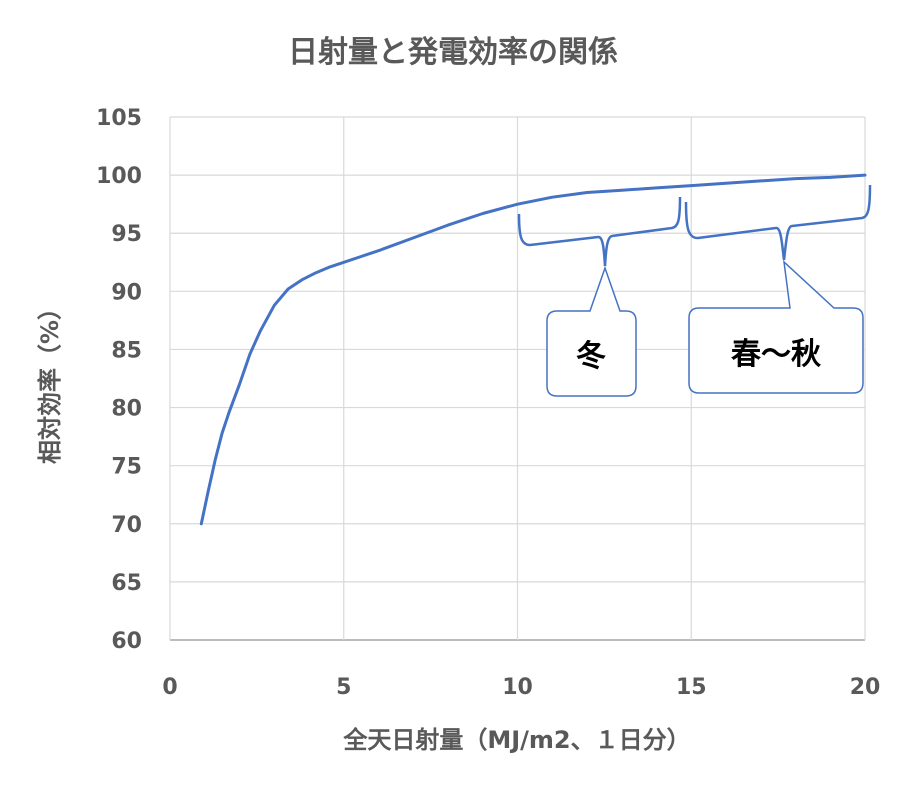 The image size is (906, 790). Describe the element at coordinates (126, 409) in the screenshot. I see `y-tick-label: 80` at that location.